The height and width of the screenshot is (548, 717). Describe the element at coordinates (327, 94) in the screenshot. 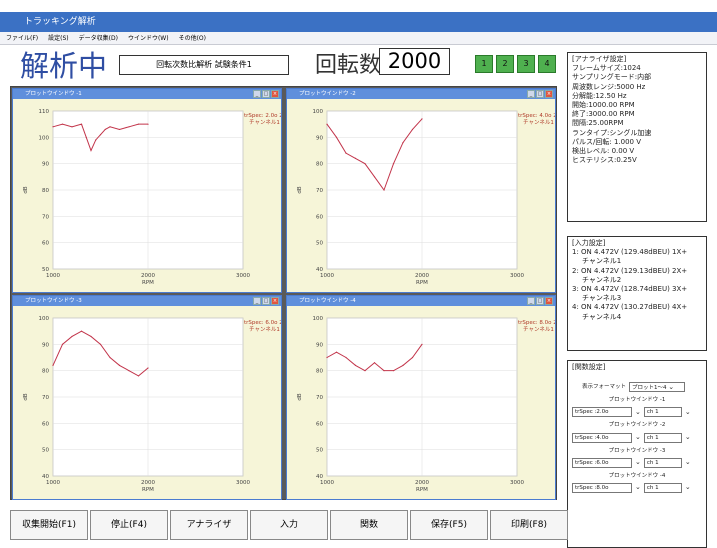

I see `plot-window-title: プロットウインドウ -2` at that location.